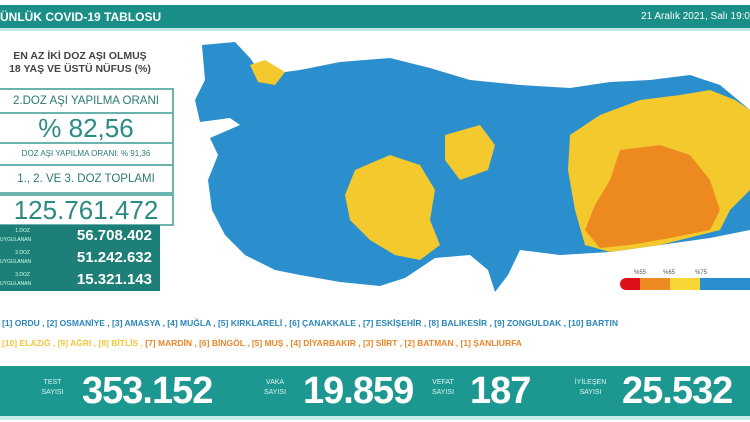 This screenshot has width=750, height=422. What do you see at coordinates (470, 152) in the screenshot?
I see `map-region-yellow-yozgat` at bounding box center [470, 152].